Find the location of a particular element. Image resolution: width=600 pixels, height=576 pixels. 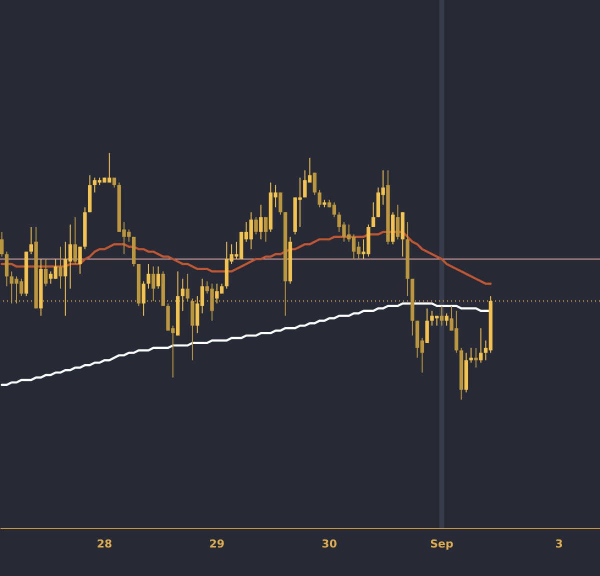

x-tick-label: 3 is located at coordinates (559, 544).